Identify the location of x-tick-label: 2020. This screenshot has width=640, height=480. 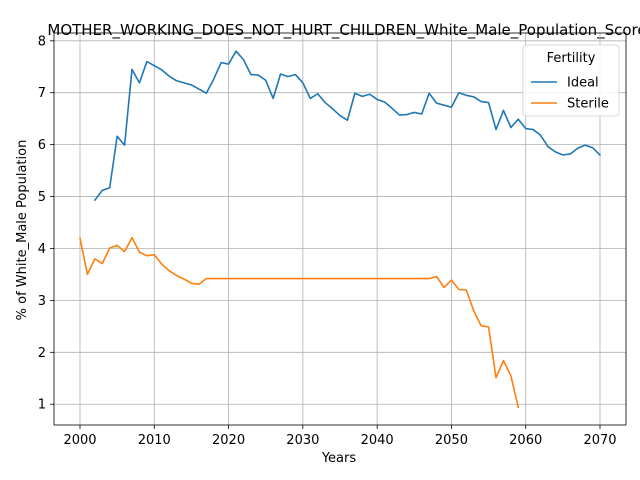
(228, 440).